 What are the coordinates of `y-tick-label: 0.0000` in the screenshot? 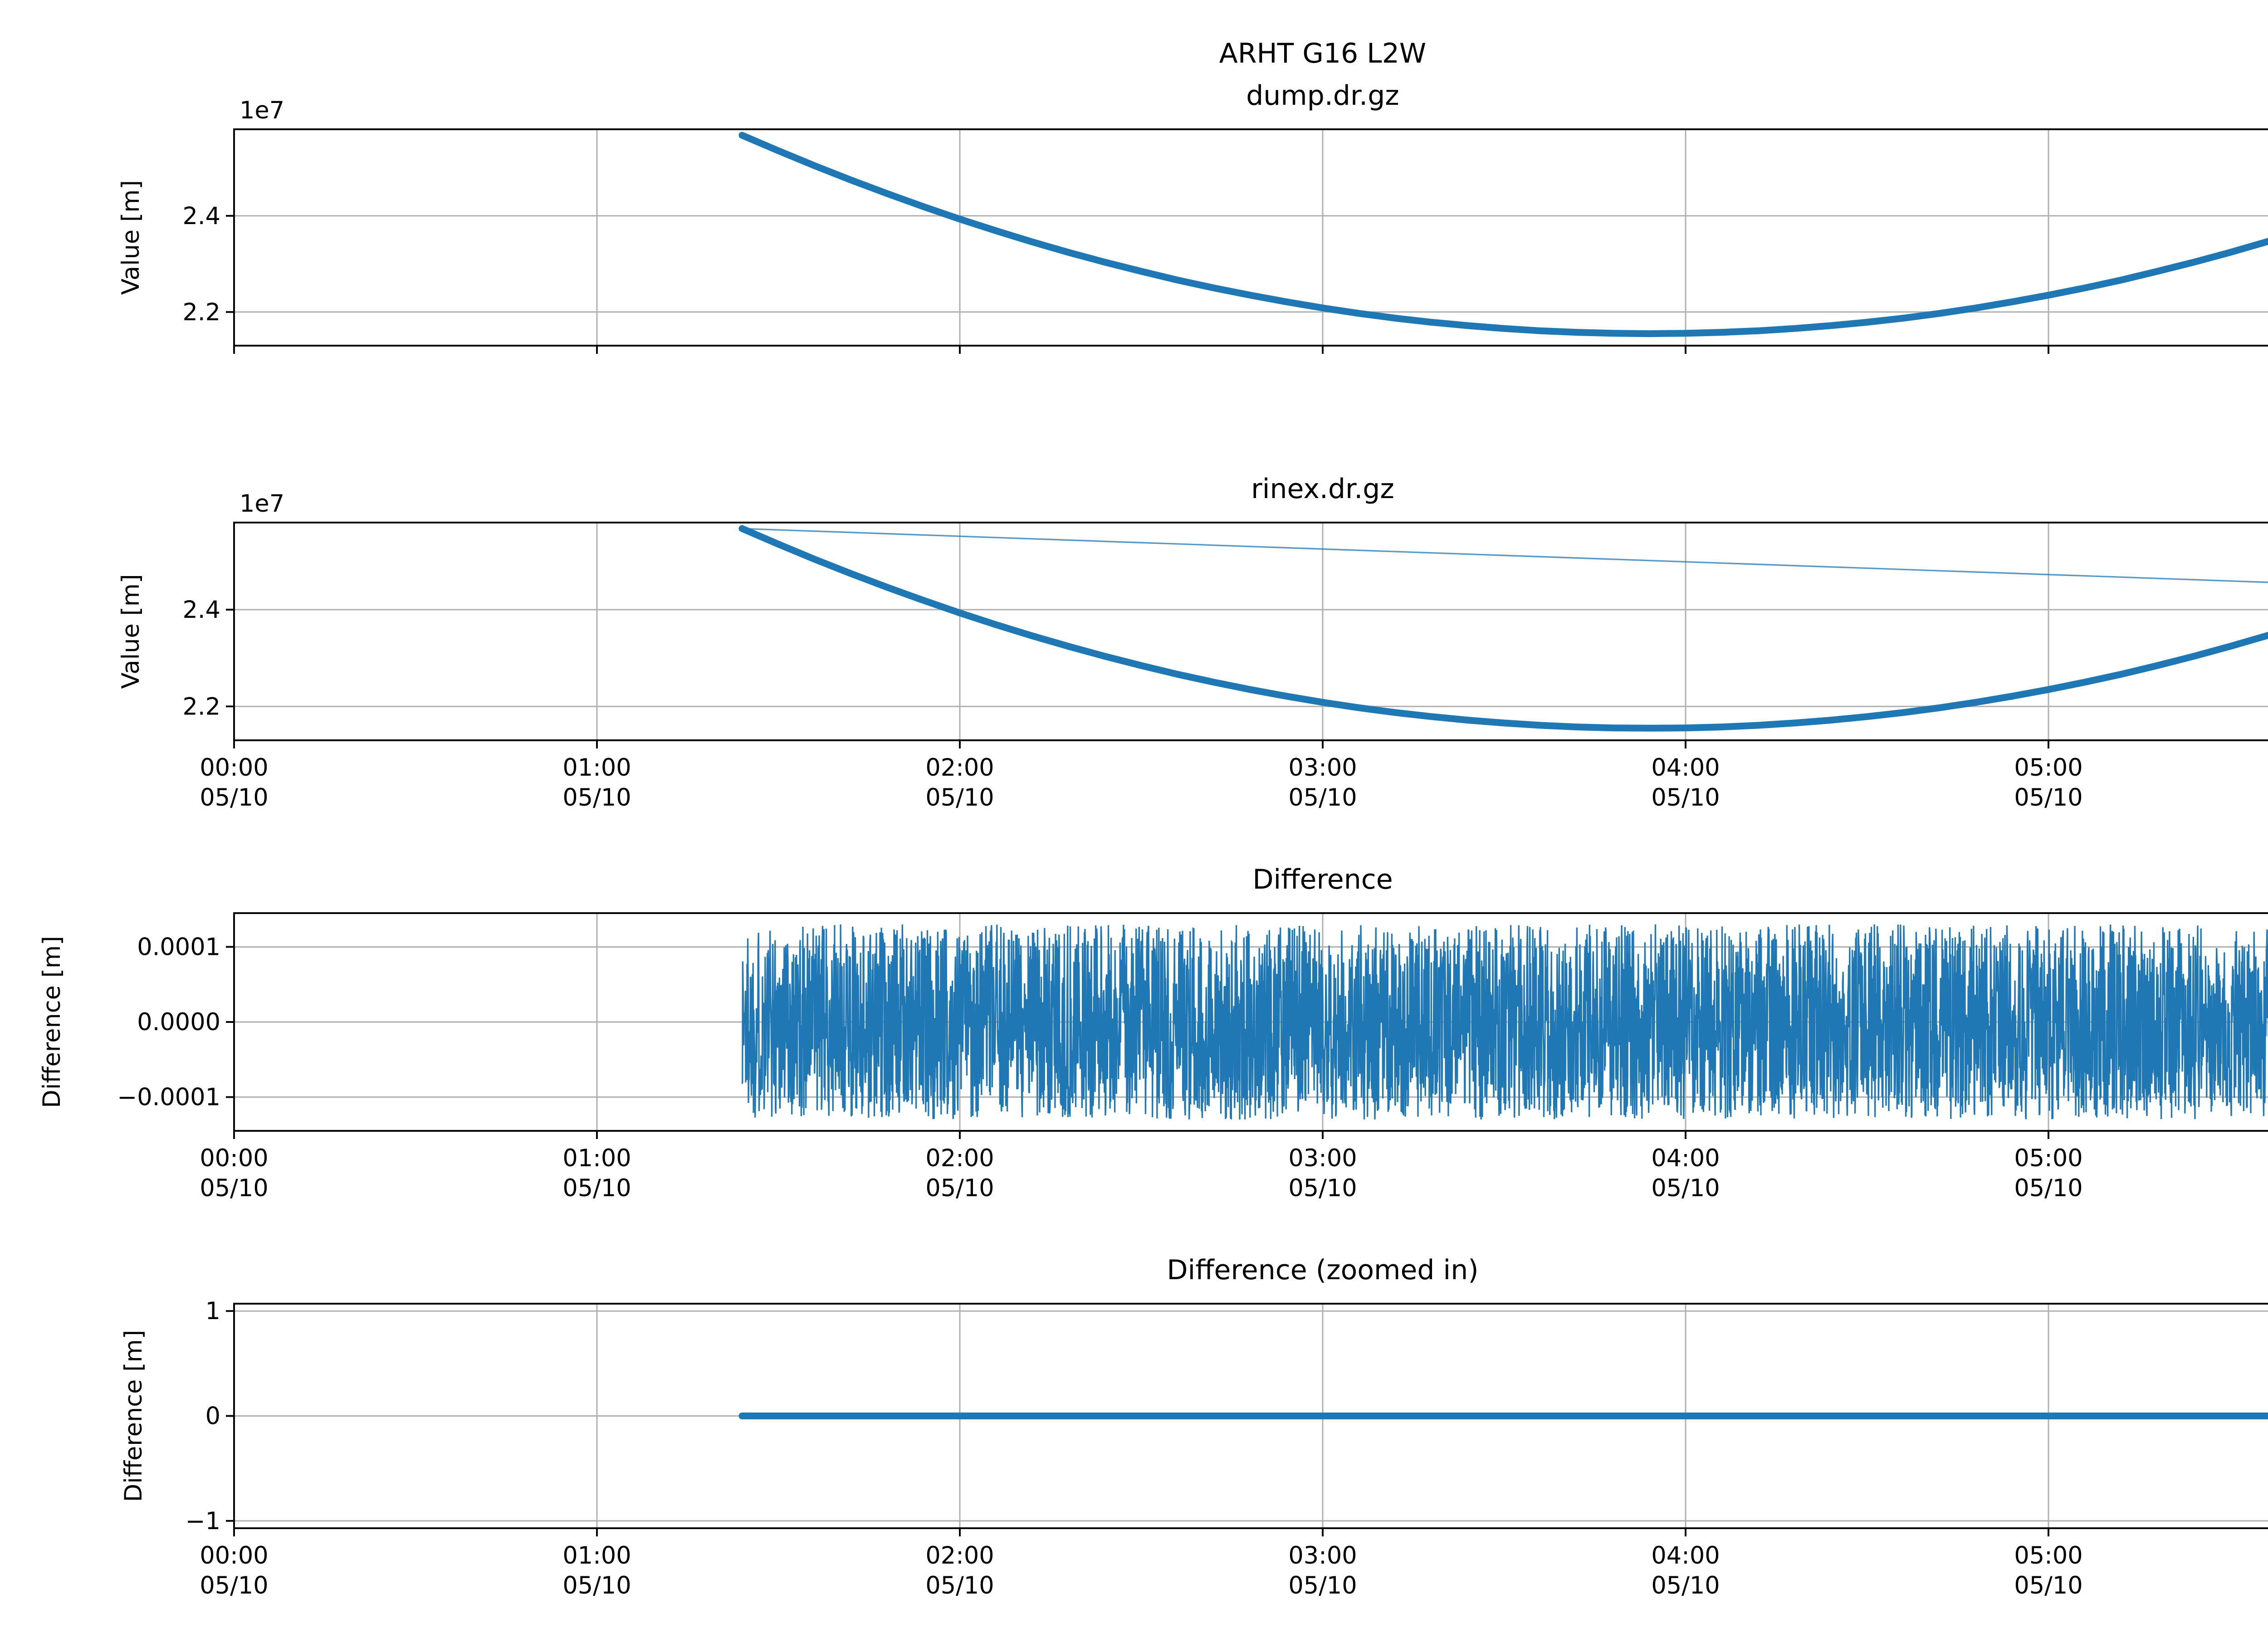 It's located at (178, 1022).